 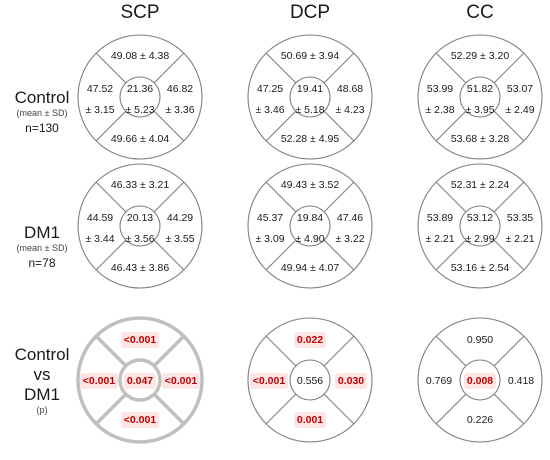 I want to click on row-title-line: Control, so click(x=42, y=354).